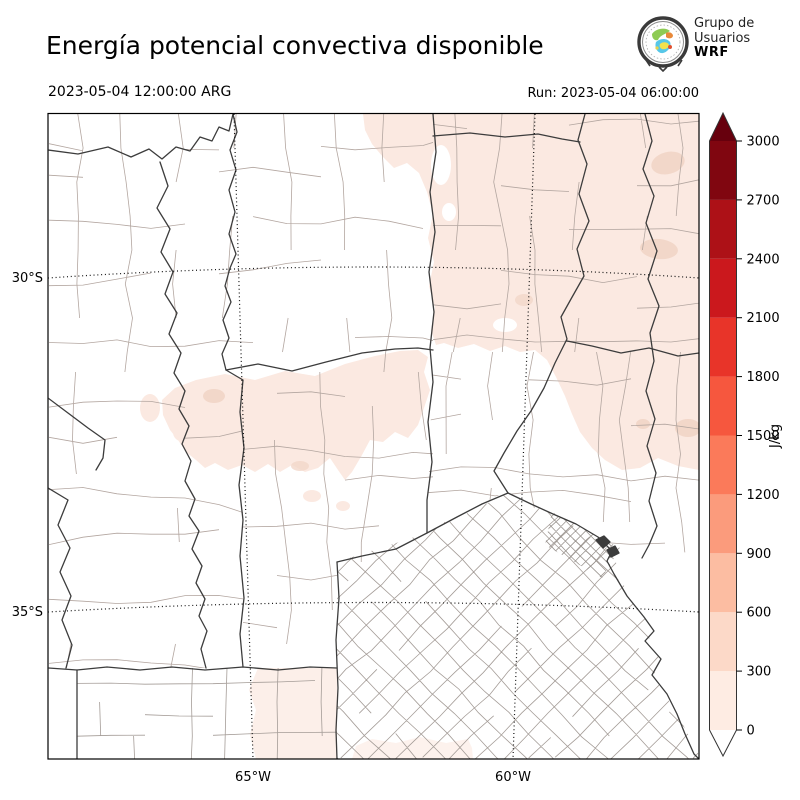 The image size is (800, 800). What do you see at coordinates (373, 607) in the screenshot?
I see `gridline-35s` at bounding box center [373, 607].